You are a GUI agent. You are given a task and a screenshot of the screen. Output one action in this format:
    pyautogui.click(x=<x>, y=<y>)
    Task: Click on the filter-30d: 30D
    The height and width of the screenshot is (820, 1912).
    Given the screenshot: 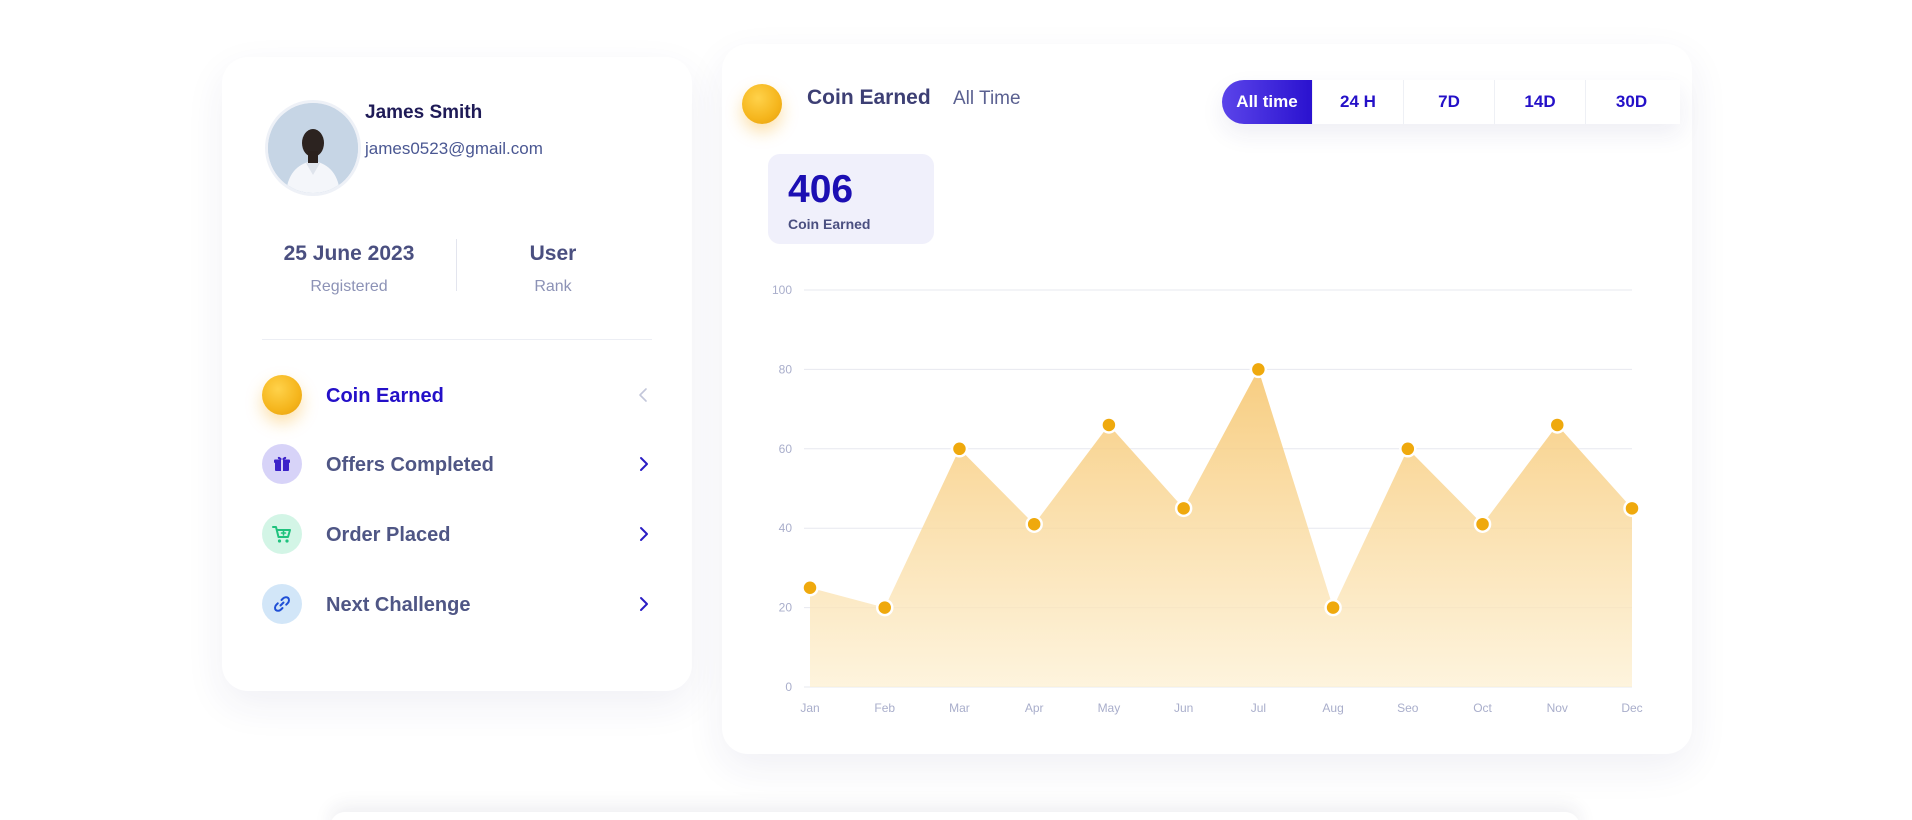 What is the action you would take?
    pyautogui.click(x=1631, y=101)
    